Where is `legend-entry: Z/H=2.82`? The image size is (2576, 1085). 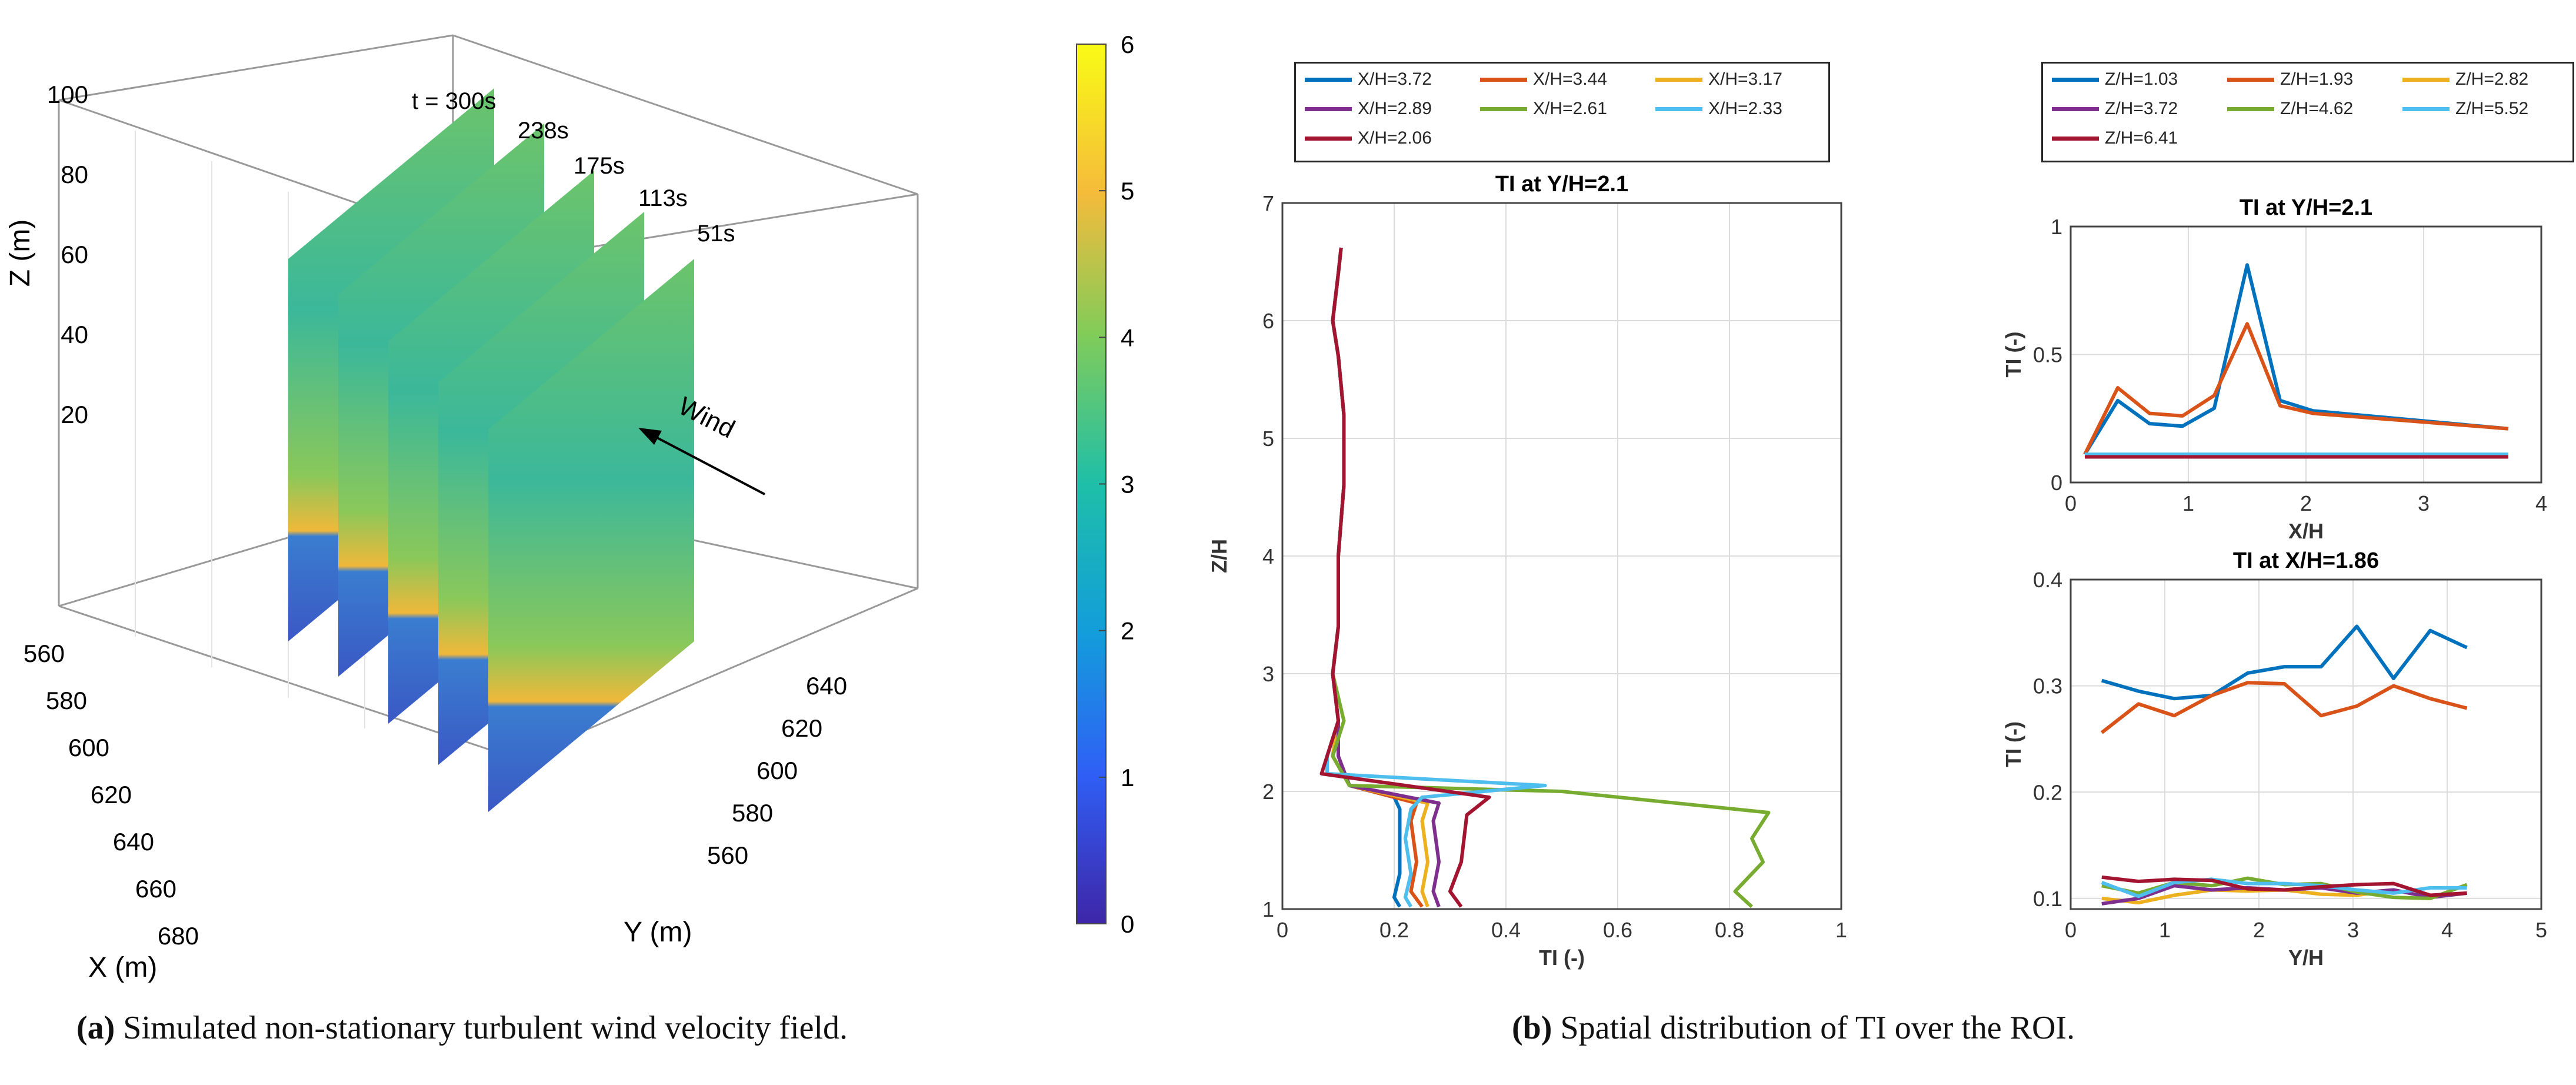 legend-entry: Z/H=2.82 is located at coordinates (2465, 79).